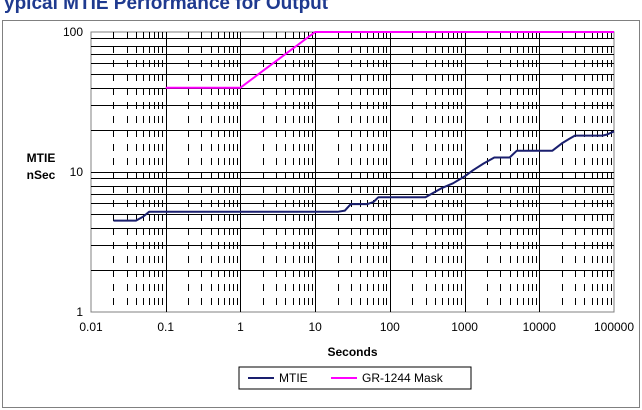 The width and height of the screenshot is (642, 410). What do you see at coordinates (614, 327) in the screenshot?
I see `x-tick-label: 100000` at bounding box center [614, 327].